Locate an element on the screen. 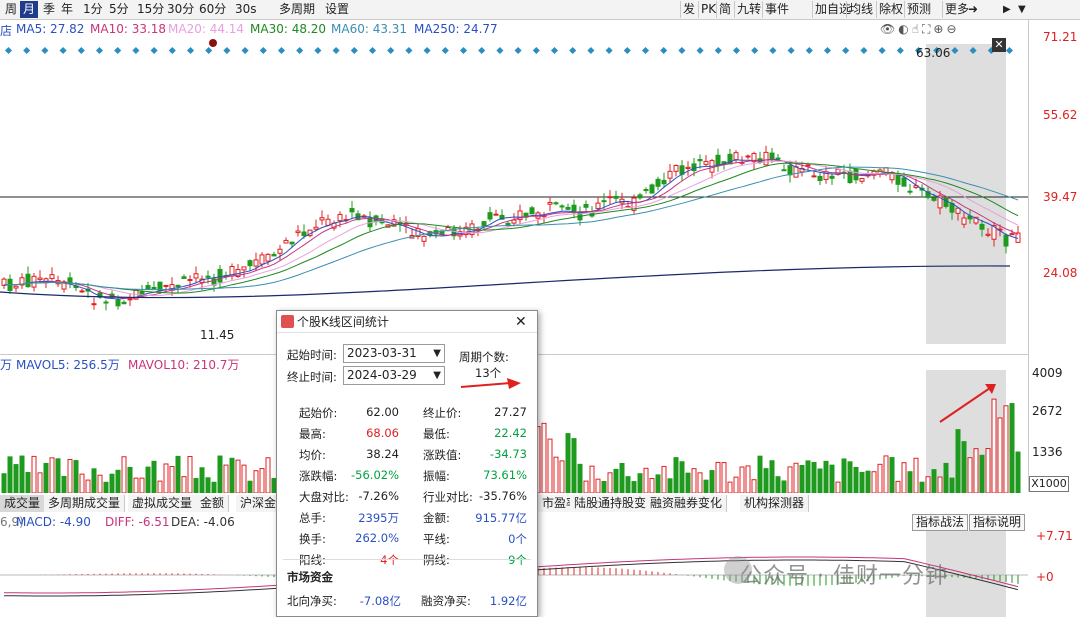 This screenshot has width=1080, height=617. end-time-select: 2024-03-29 ▼ is located at coordinates (394, 375).